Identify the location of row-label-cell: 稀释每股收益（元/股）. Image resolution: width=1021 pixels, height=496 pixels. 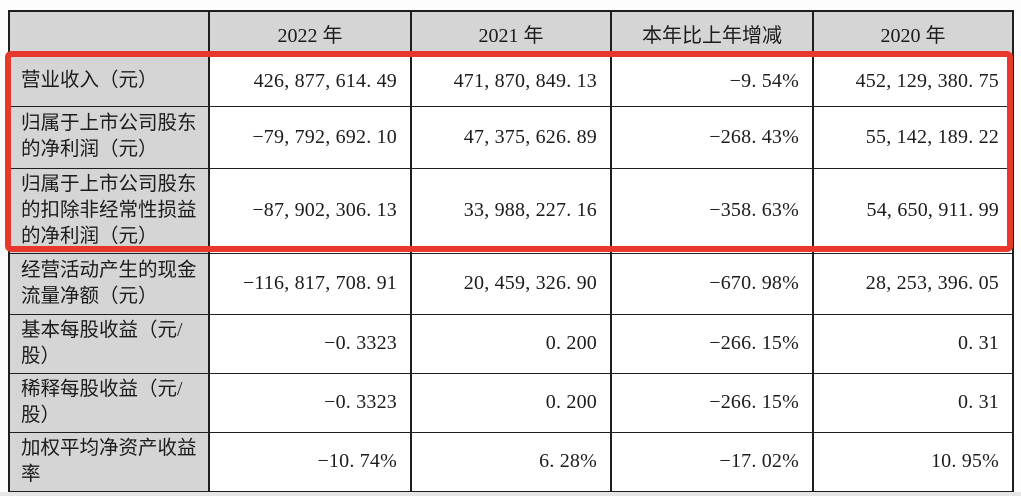
(109, 402).